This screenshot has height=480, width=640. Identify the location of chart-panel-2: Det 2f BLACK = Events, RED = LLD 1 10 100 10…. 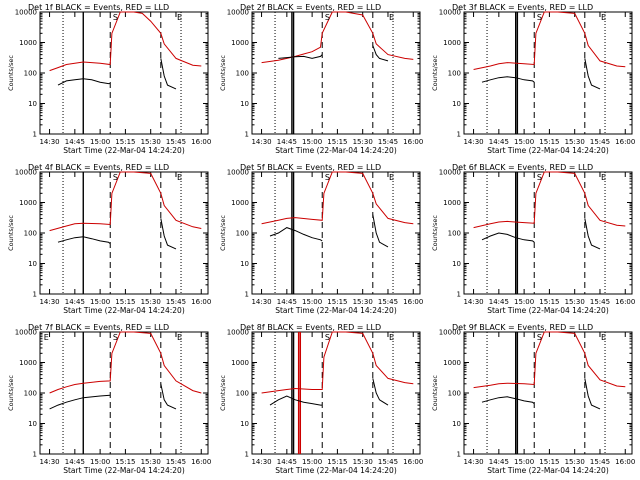
(321, 79).